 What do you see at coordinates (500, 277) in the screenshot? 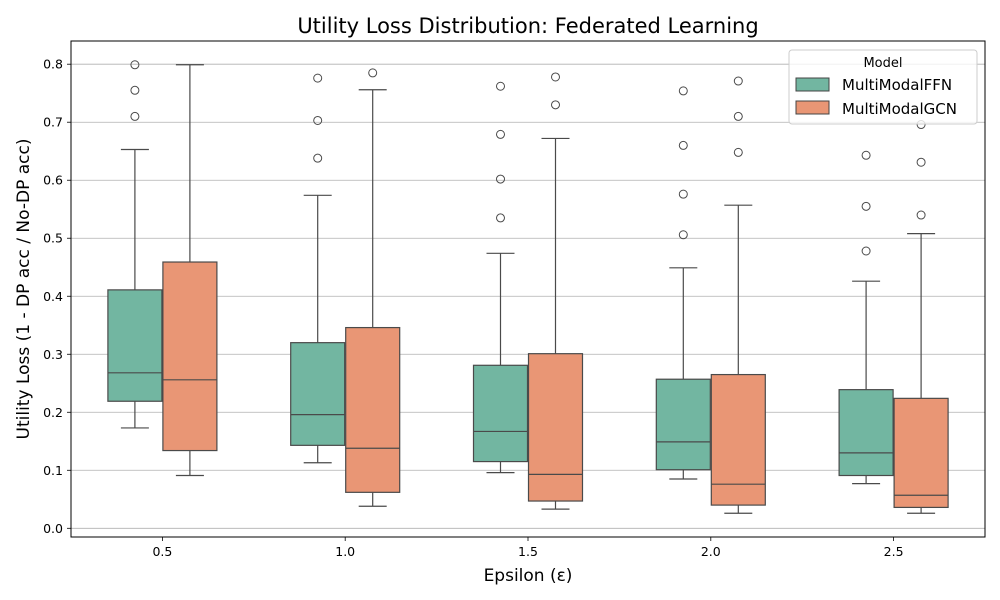
I see `box-multimodalffn-eps-1.5` at bounding box center [500, 277].